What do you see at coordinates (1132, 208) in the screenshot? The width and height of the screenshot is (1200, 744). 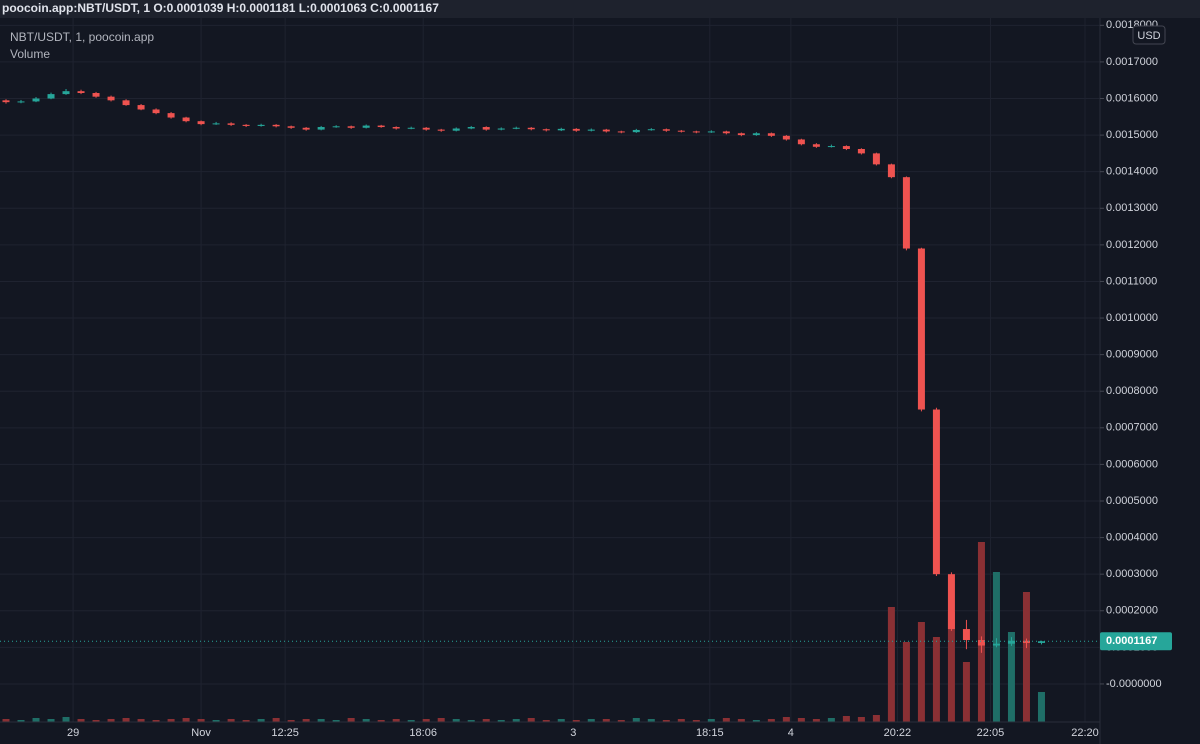 I see `y-tick-label: 0.0013000` at bounding box center [1132, 208].